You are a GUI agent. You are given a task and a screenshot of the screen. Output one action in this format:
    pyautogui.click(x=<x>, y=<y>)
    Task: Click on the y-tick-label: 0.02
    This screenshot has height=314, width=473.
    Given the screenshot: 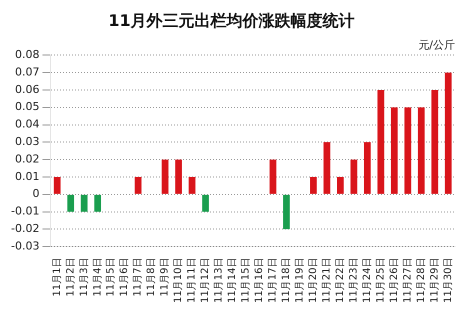 What is the action you would take?
    pyautogui.click(x=27, y=159)
    